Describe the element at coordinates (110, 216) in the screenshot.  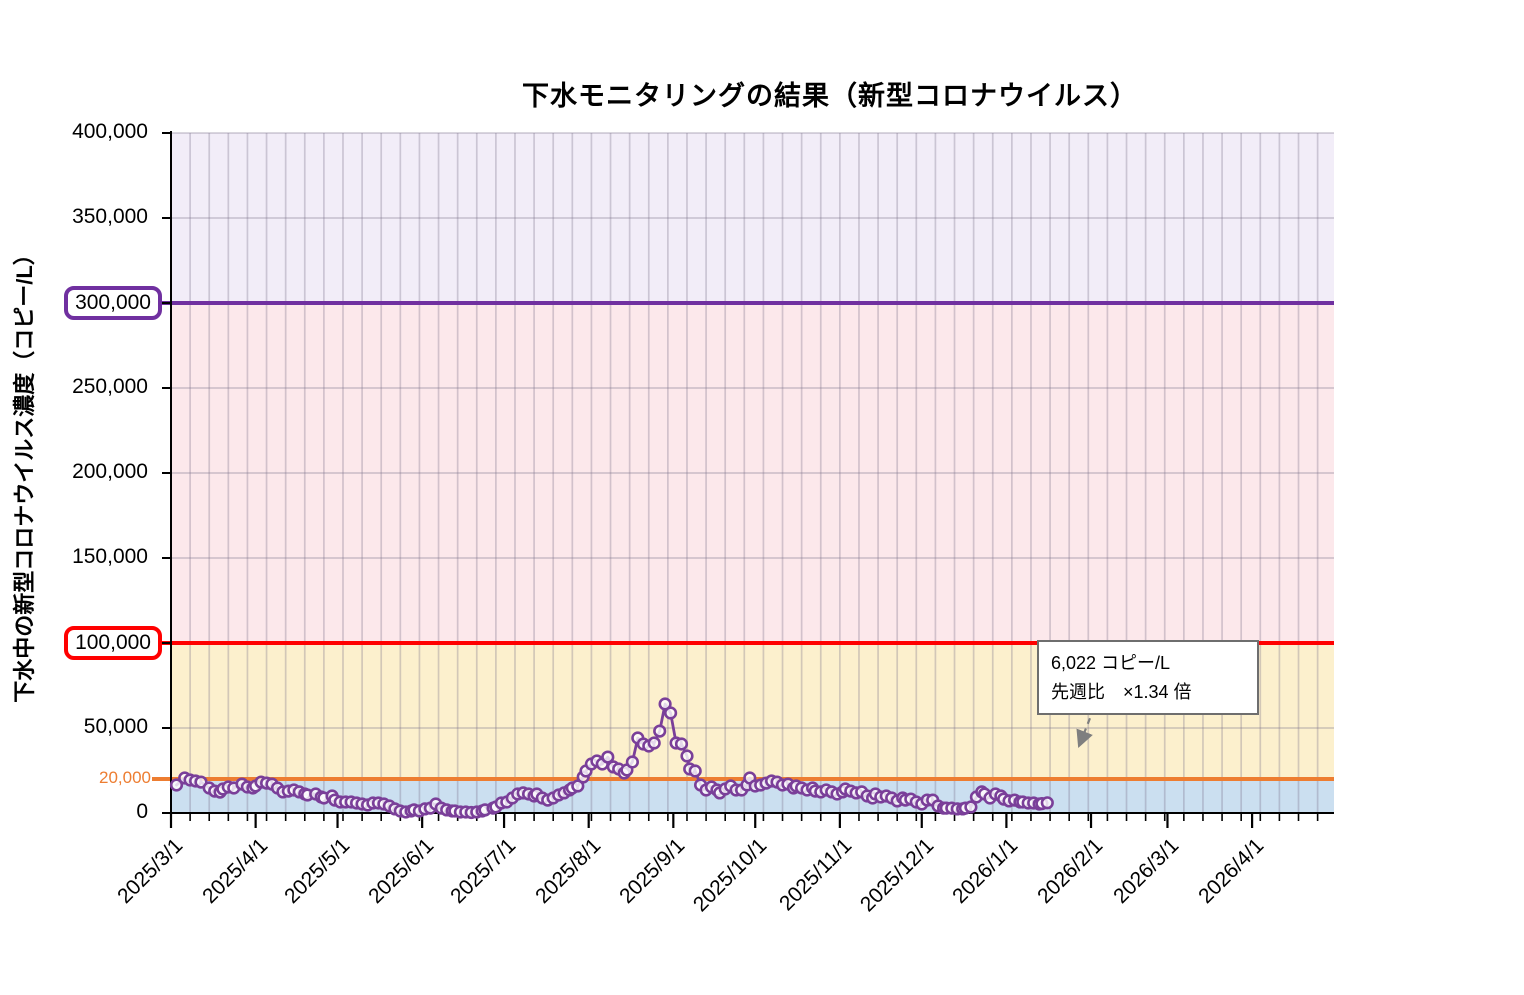
I see `y-tick-label: 350,000` at that location.